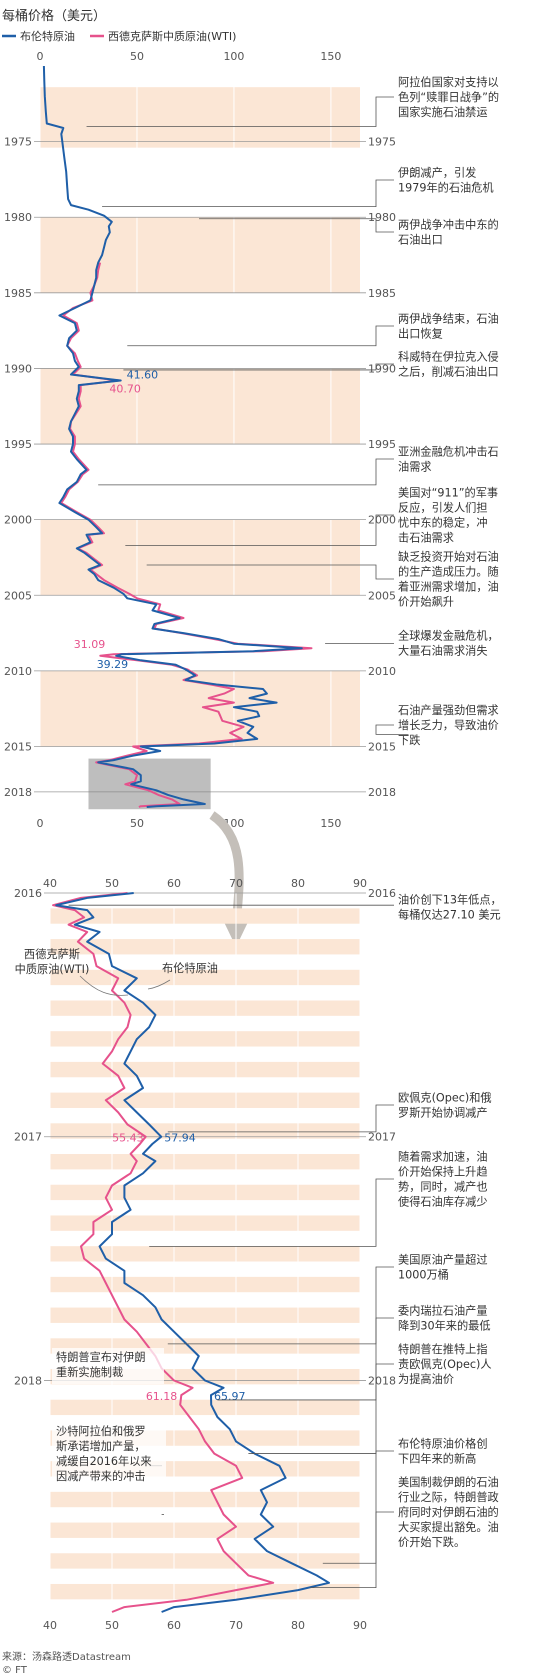 This screenshot has height=1677, width=550. I want to click on y-tick-left-1: 1980, so click(18, 217).